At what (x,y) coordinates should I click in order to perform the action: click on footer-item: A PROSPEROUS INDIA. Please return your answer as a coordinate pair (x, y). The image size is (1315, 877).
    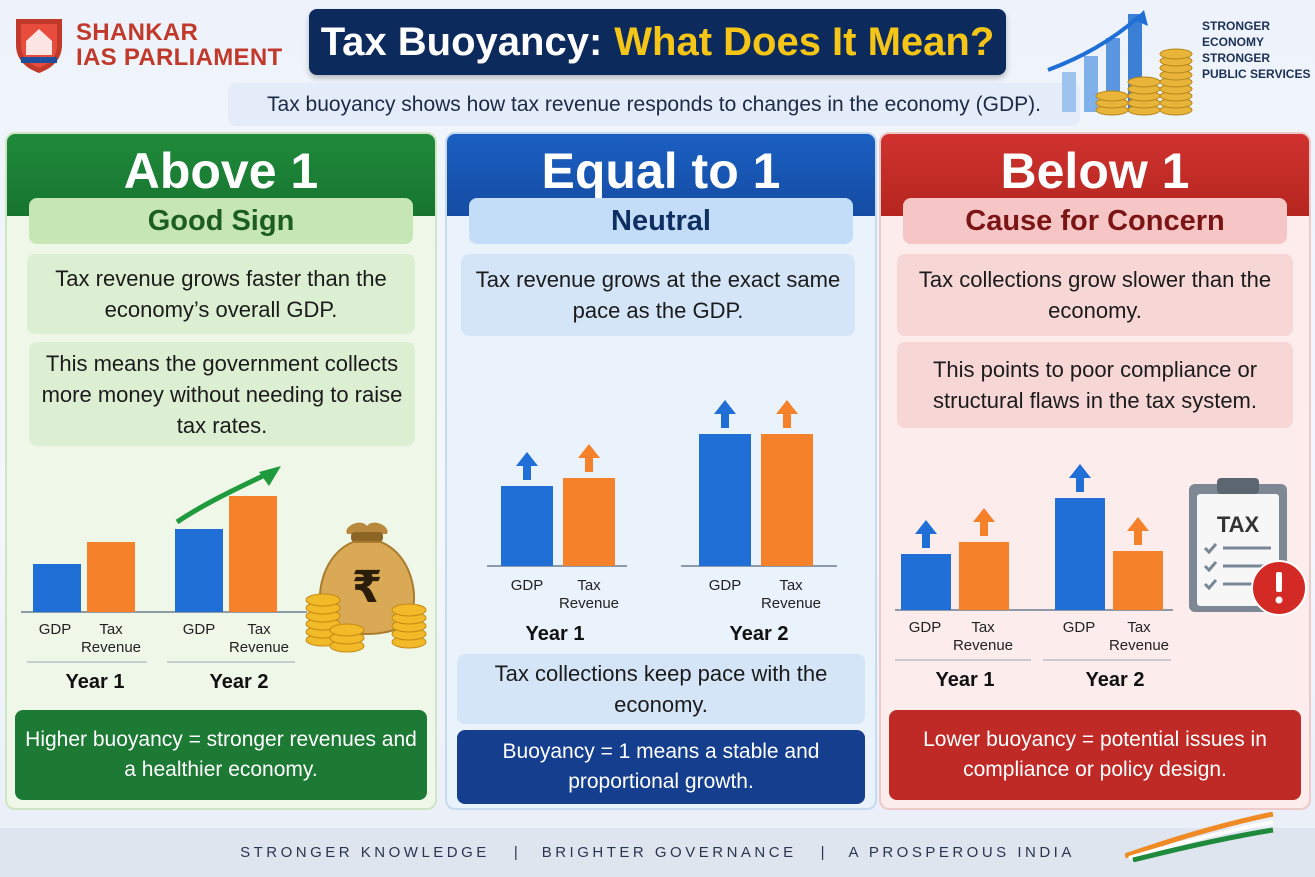
    Looking at the image, I should click on (961, 852).